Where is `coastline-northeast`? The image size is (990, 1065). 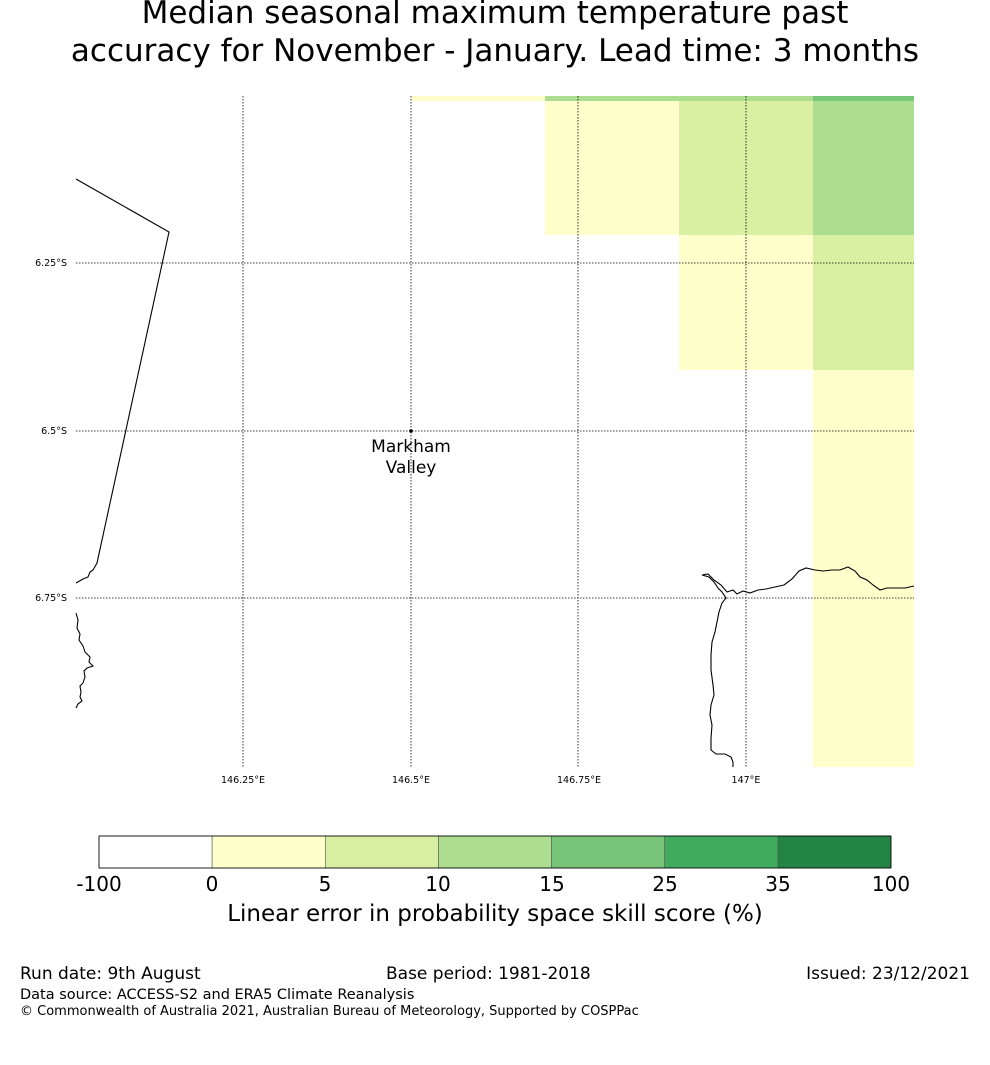
coastline-northeast is located at coordinates (808, 580).